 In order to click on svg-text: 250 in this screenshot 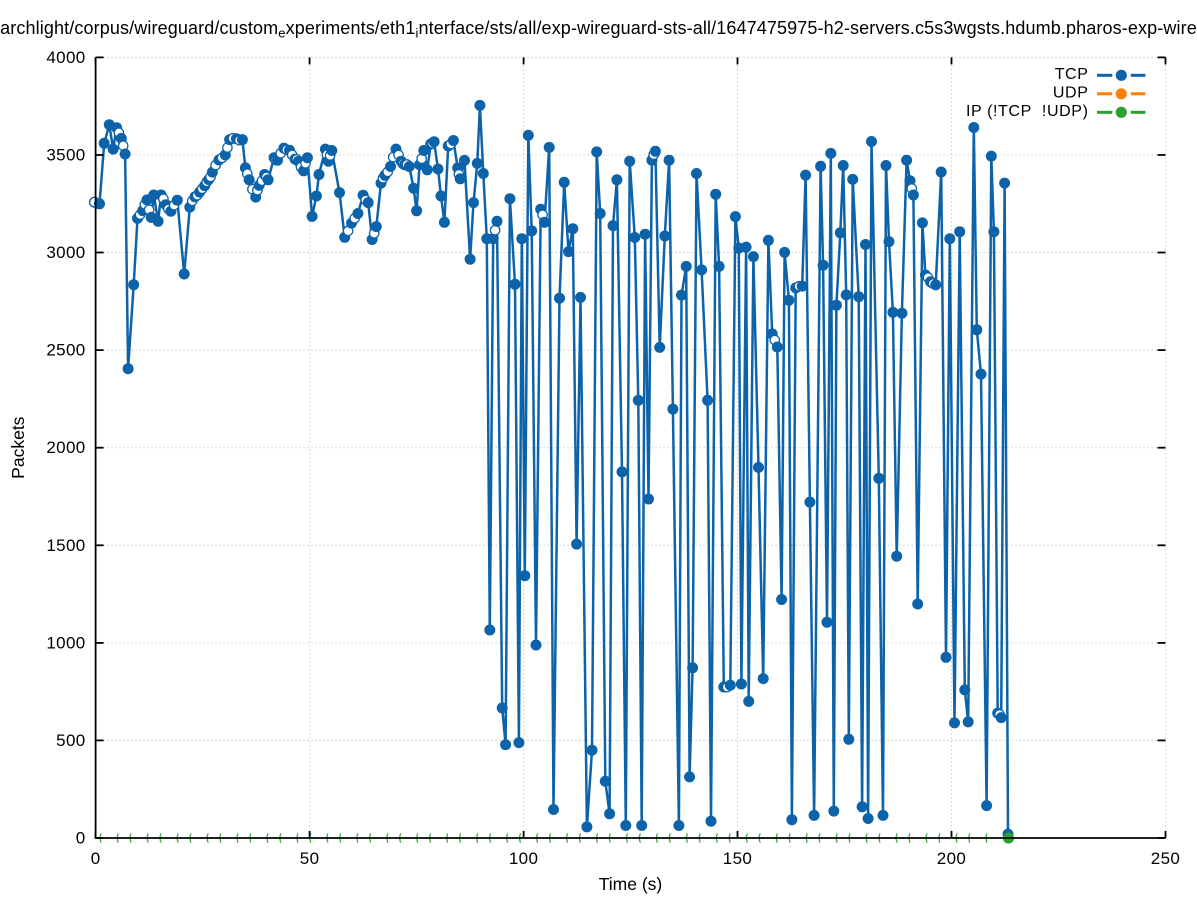, I will do `click(1165, 858)`.